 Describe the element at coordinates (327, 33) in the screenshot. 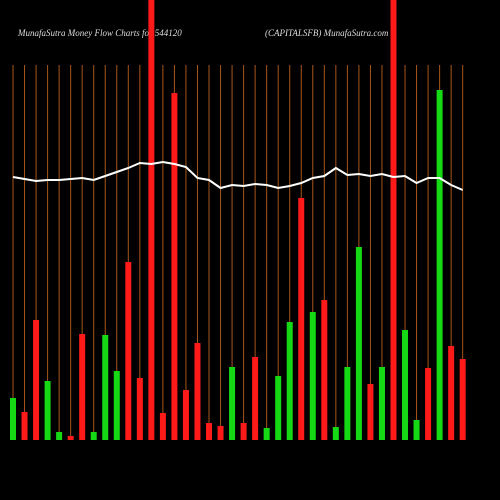

I see `chart-subtitle: (CAPITALSFB) MunafaSutra.com` at that location.